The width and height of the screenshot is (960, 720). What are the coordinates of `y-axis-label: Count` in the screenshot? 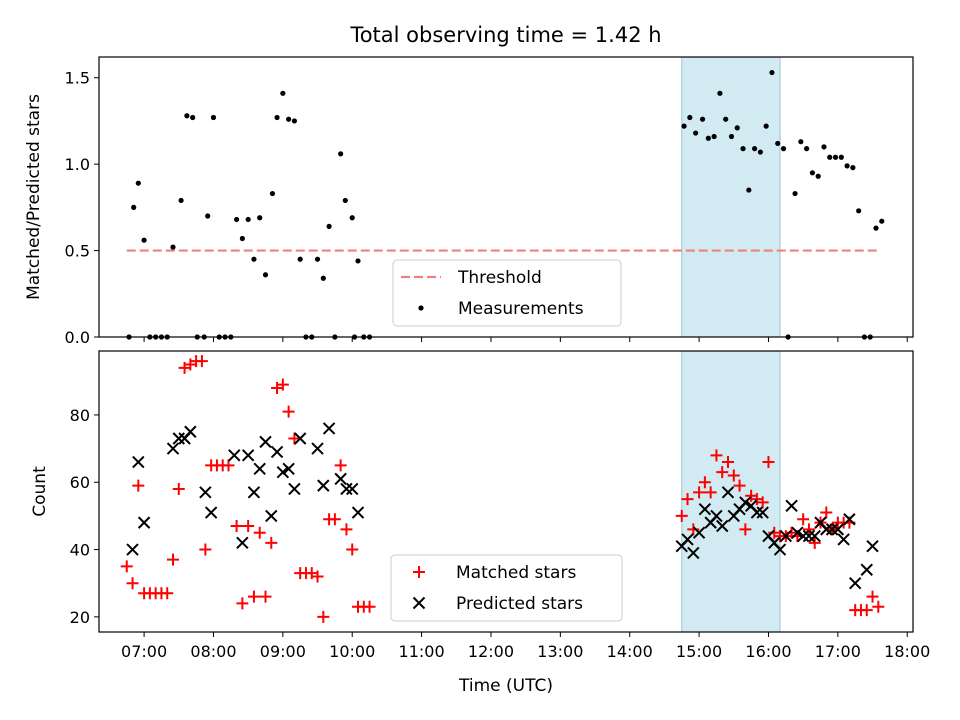 It's located at (40, 491).